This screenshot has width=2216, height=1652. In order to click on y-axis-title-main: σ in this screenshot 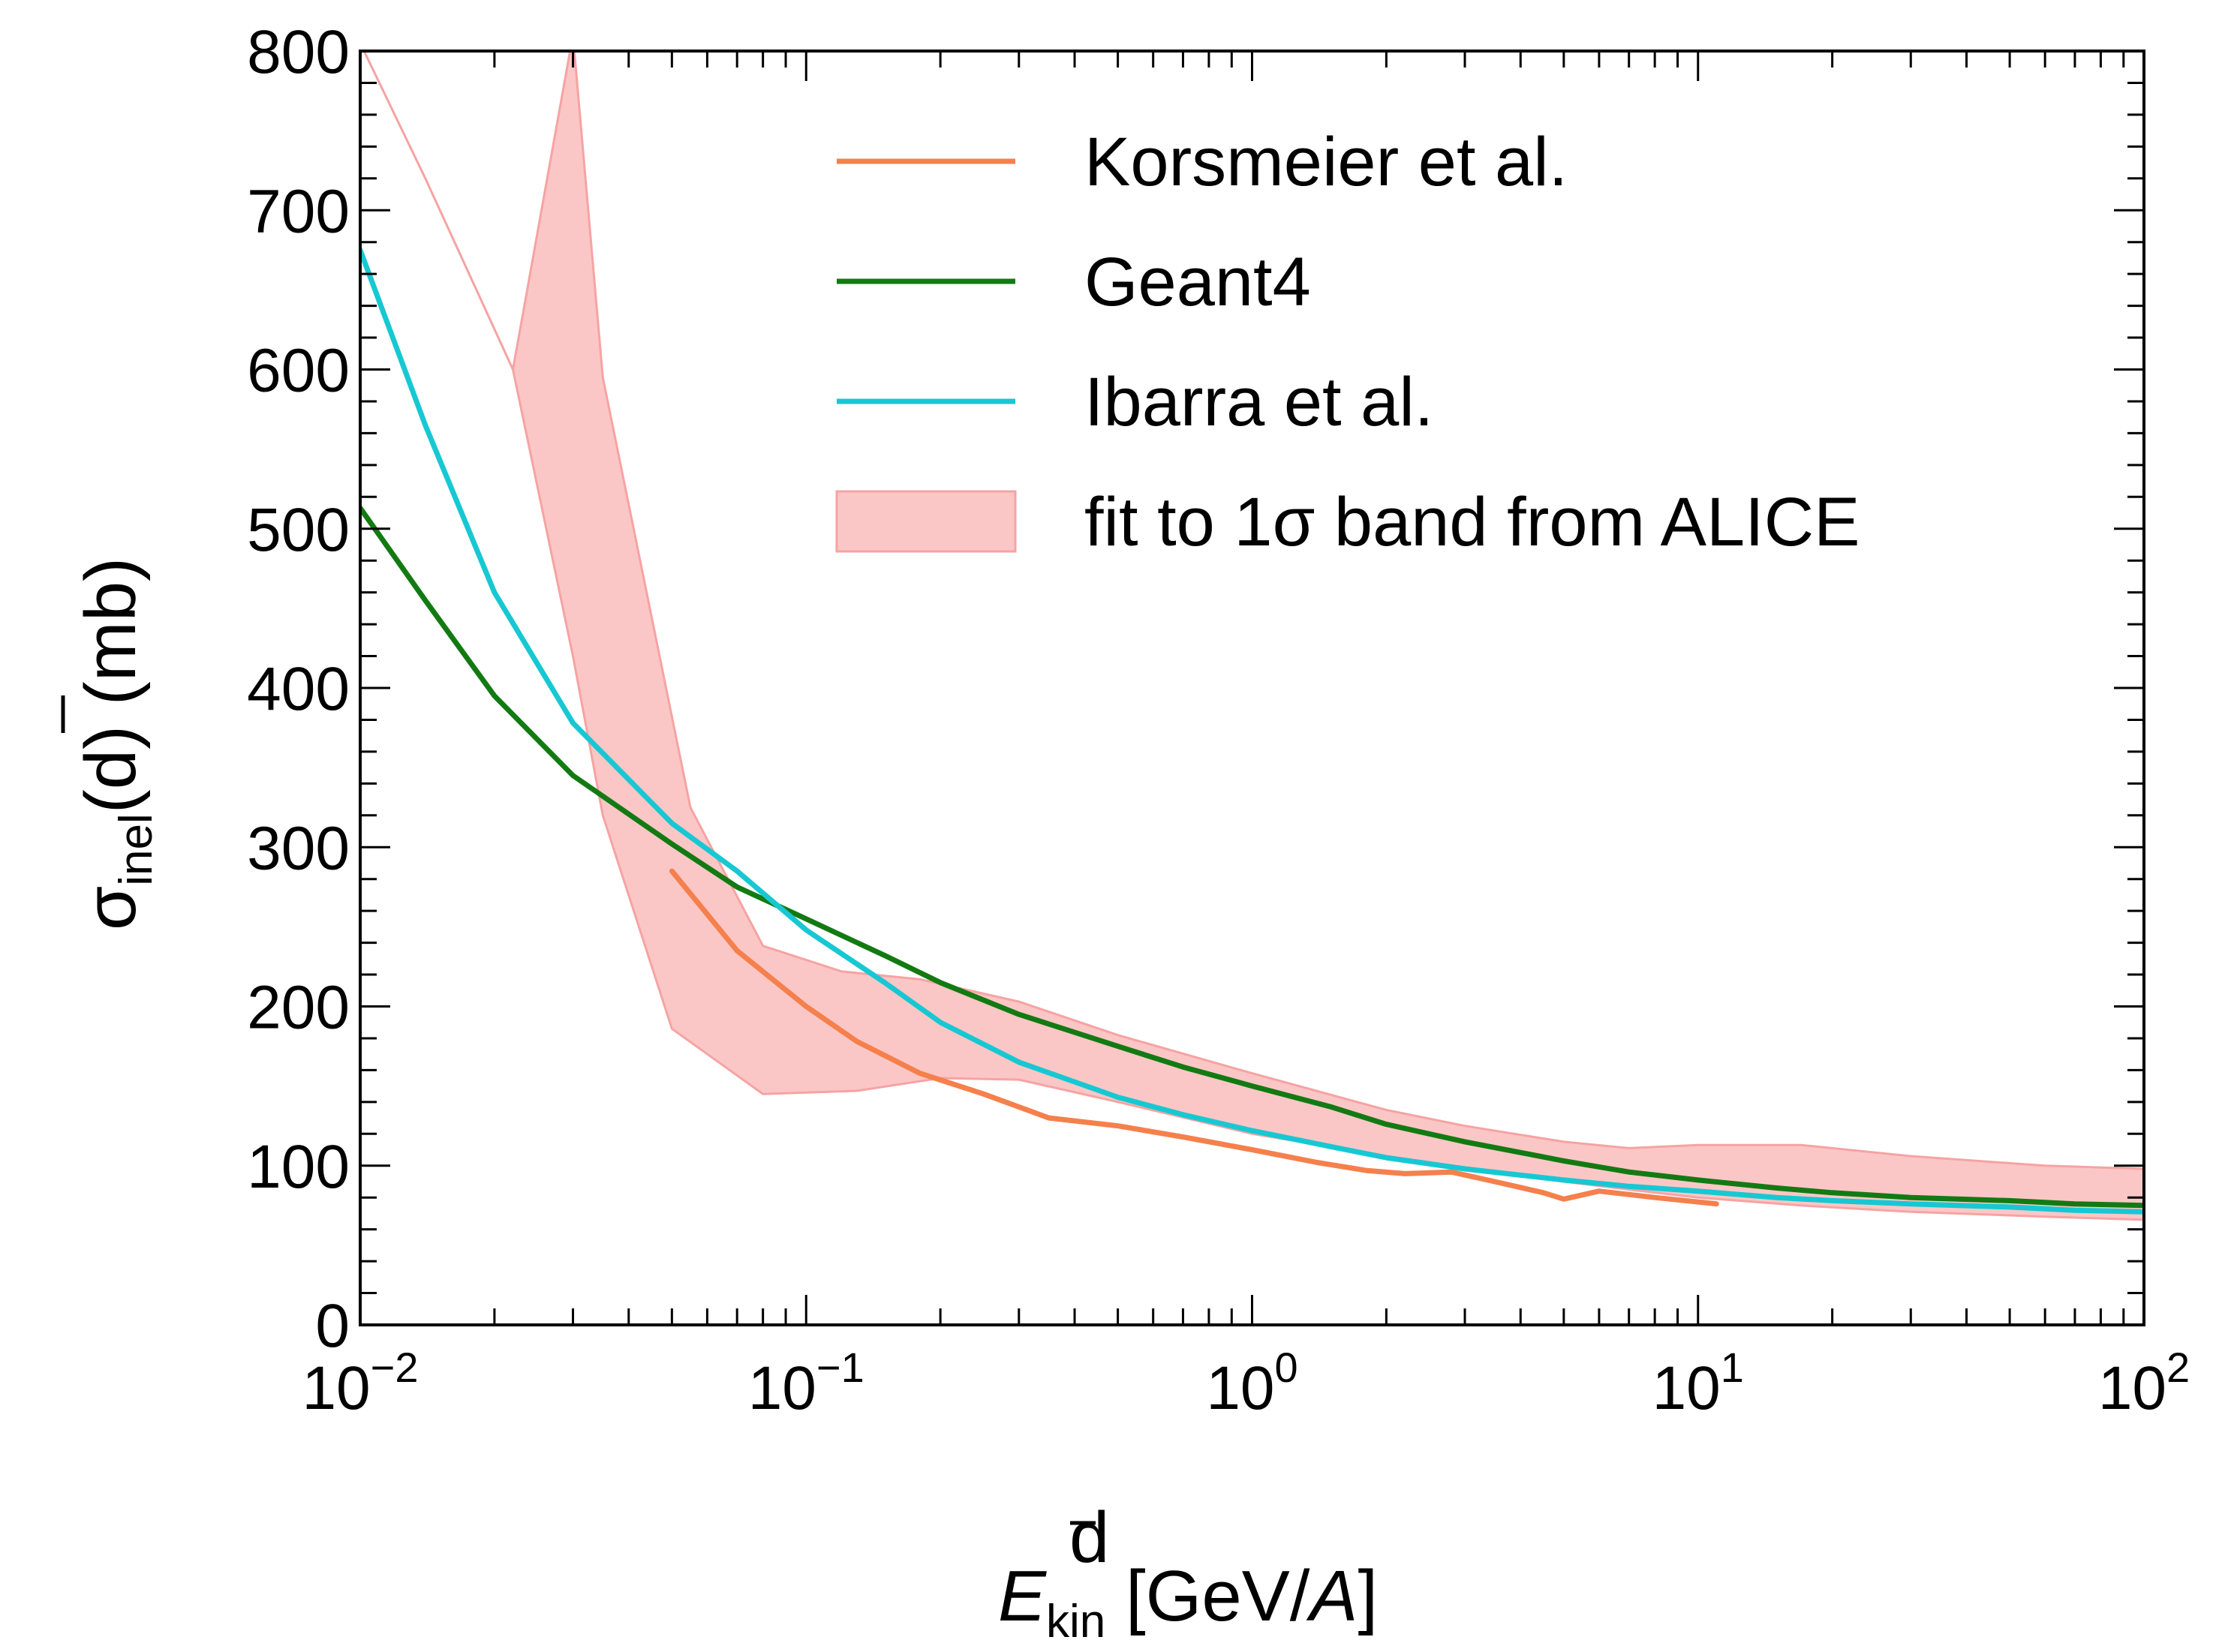, I will do `click(111, 908)`.